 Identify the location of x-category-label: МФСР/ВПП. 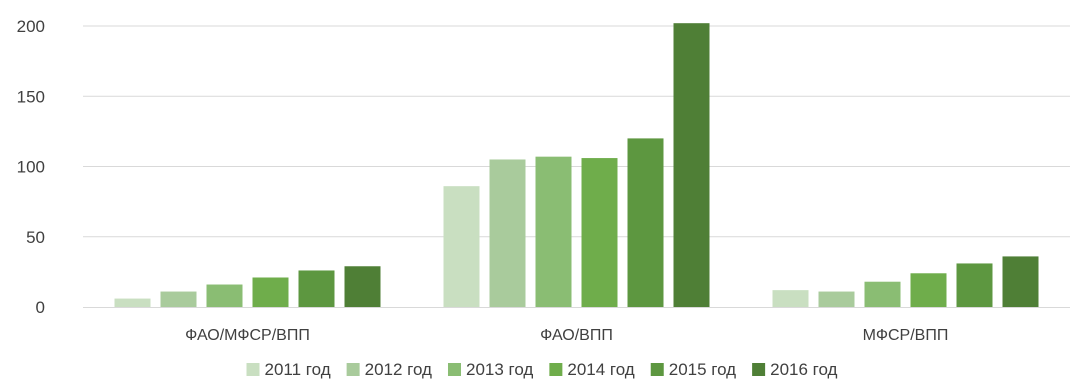
(906, 335).